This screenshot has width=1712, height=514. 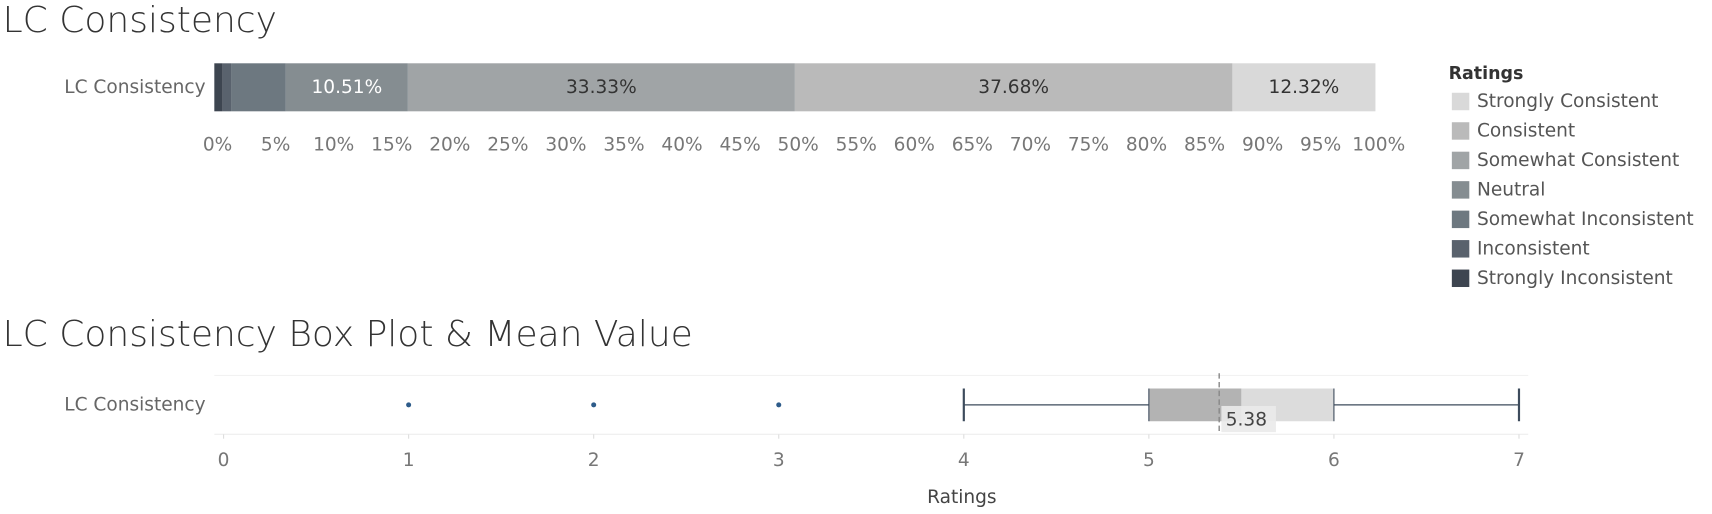 I want to click on x-tick-label: 1, so click(x=409, y=460).